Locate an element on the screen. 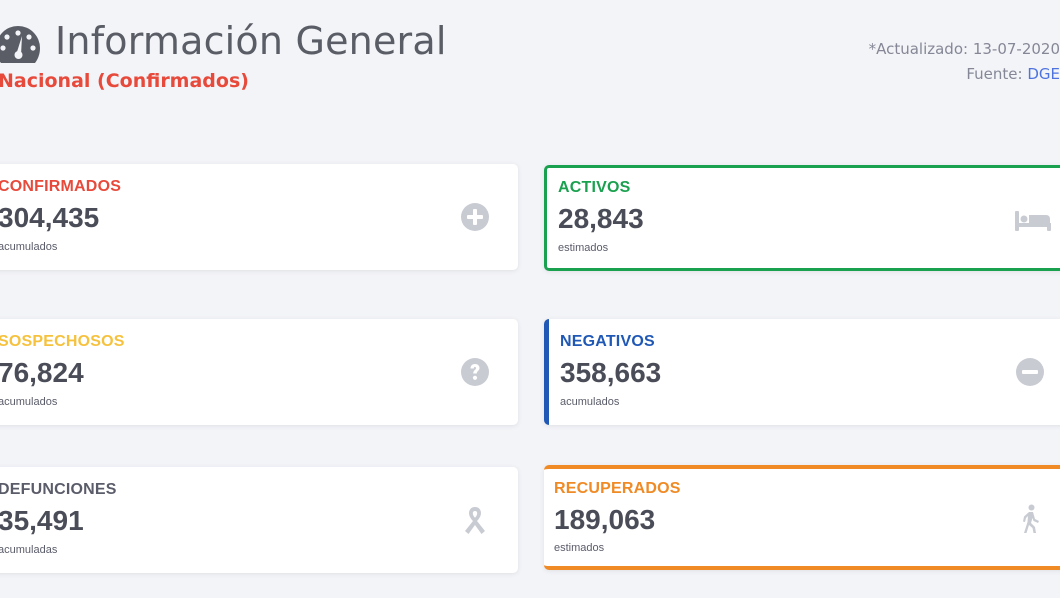 Image resolution: width=1060 pixels, height=598 pixels. bed-icon is located at coordinates (1033, 221).